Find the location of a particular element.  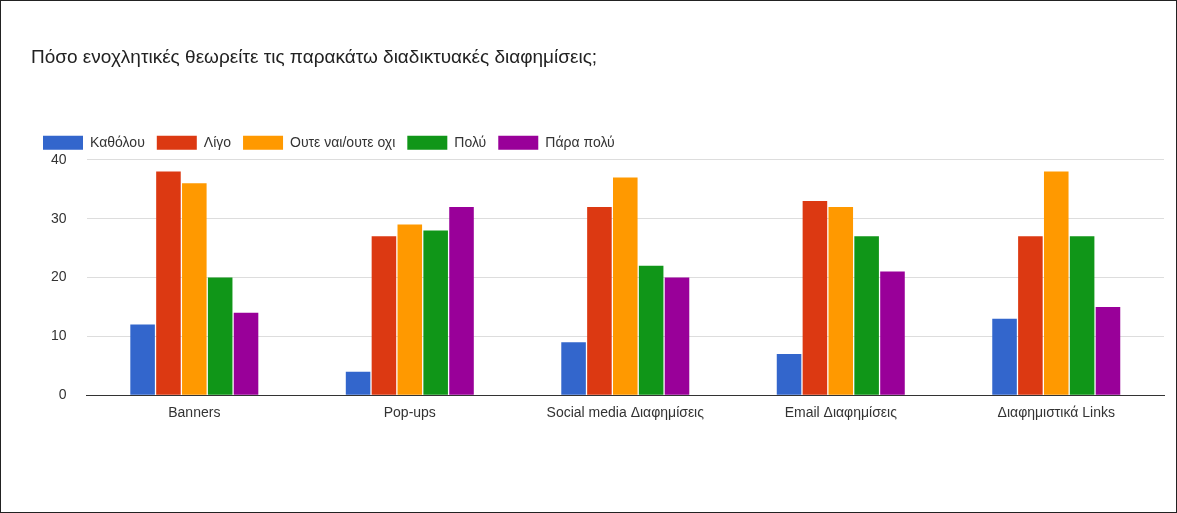

legend-label: Λίγο is located at coordinates (217, 141).